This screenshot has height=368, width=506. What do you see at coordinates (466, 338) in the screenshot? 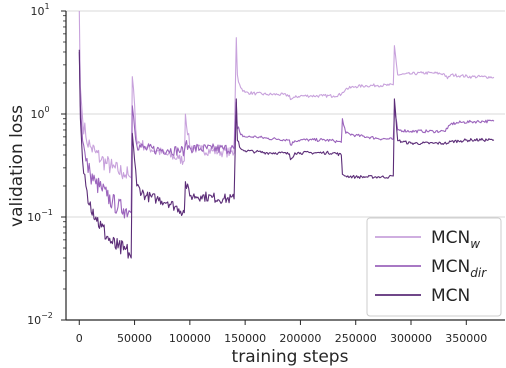
I see `x-tick-label: 350000` at bounding box center [466, 338].